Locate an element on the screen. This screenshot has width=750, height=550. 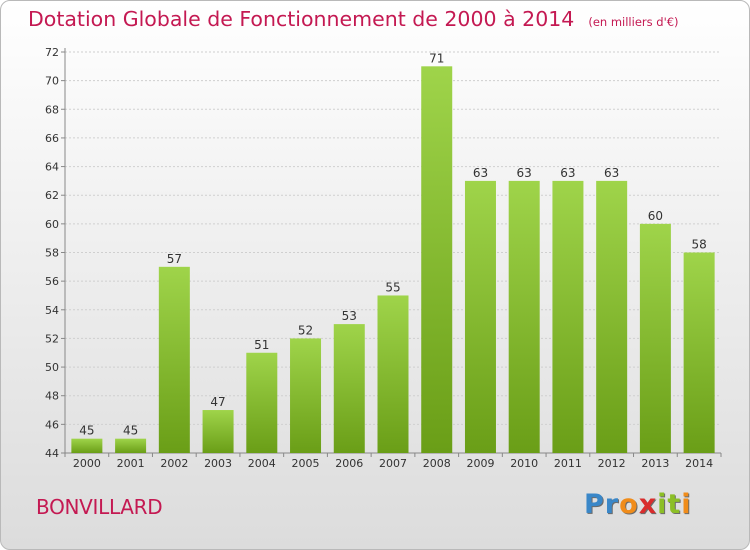
y-tick-label: 64 is located at coordinates (52, 167).